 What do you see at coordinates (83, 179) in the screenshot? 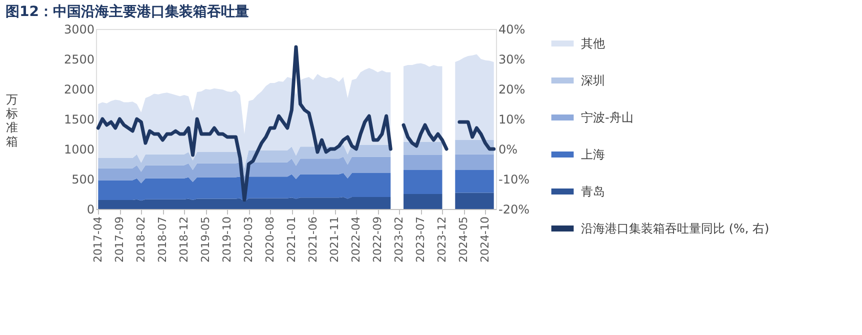
I see `y-tick-label: 500` at bounding box center [83, 179].